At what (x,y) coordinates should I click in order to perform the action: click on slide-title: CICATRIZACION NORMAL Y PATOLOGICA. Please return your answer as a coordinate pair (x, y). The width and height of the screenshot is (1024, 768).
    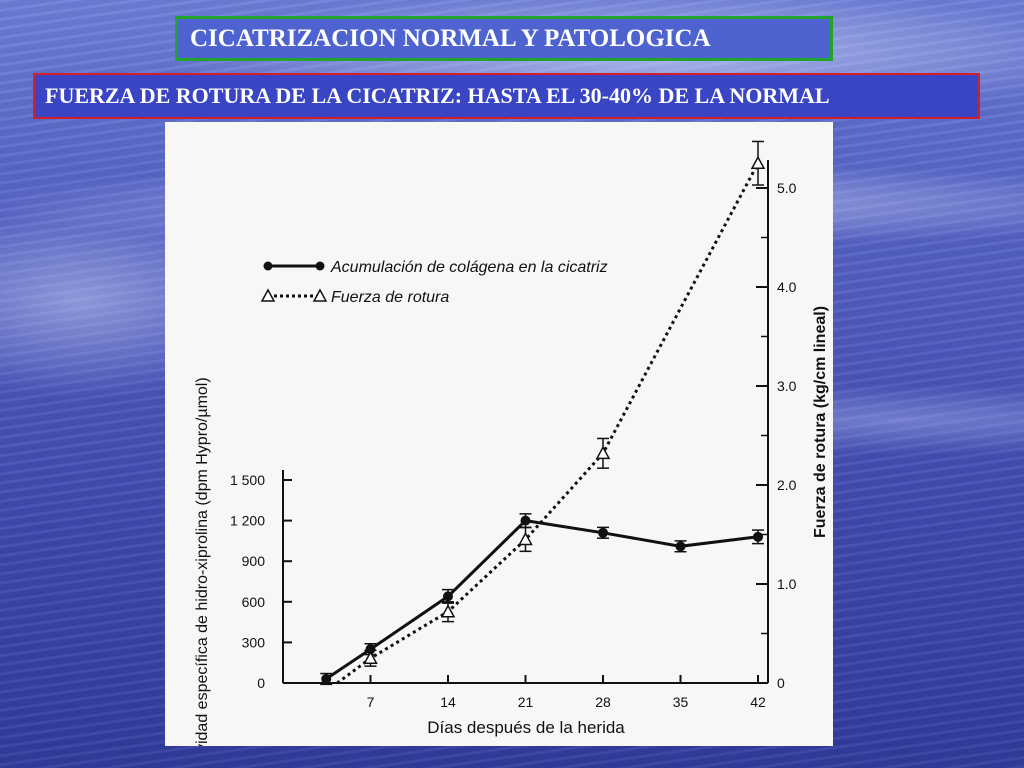
    Looking at the image, I should click on (450, 38).